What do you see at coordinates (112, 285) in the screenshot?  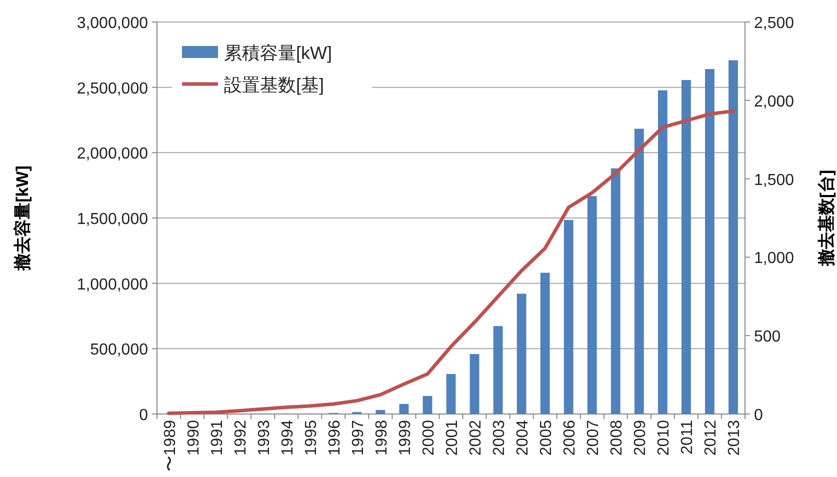 I see `y-tick-label: 1,000,000` at bounding box center [112, 285].